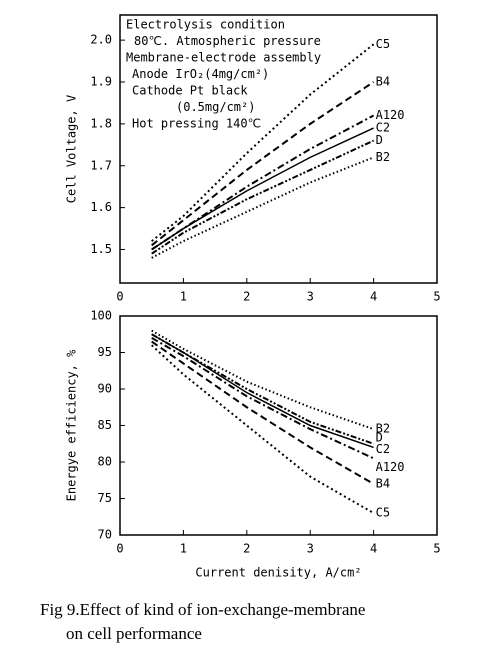 Image resolution: width=500 pixels, height=660 pixels. What do you see at coordinates (101, 249) in the screenshot?
I see `y-tick-label: 1.5` at bounding box center [101, 249].